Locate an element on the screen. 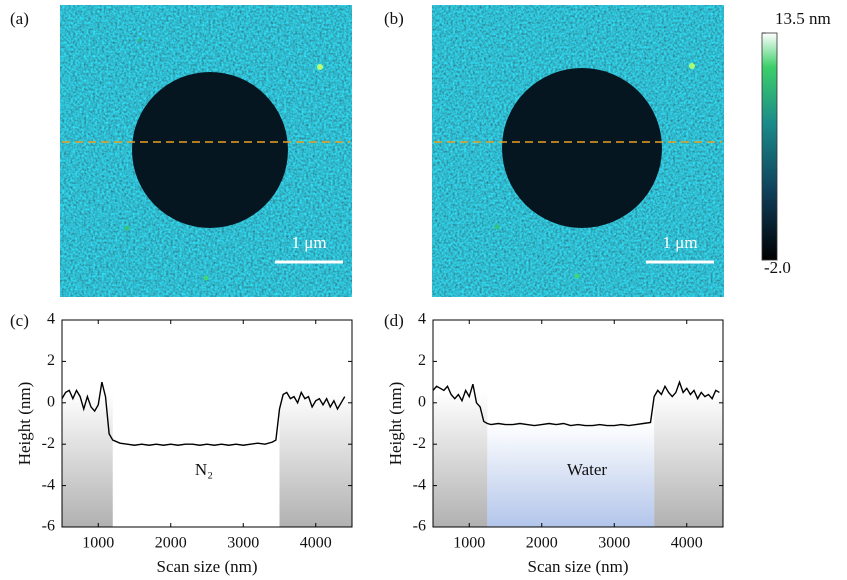  panel-label: (c) is located at coordinates (19, 320).